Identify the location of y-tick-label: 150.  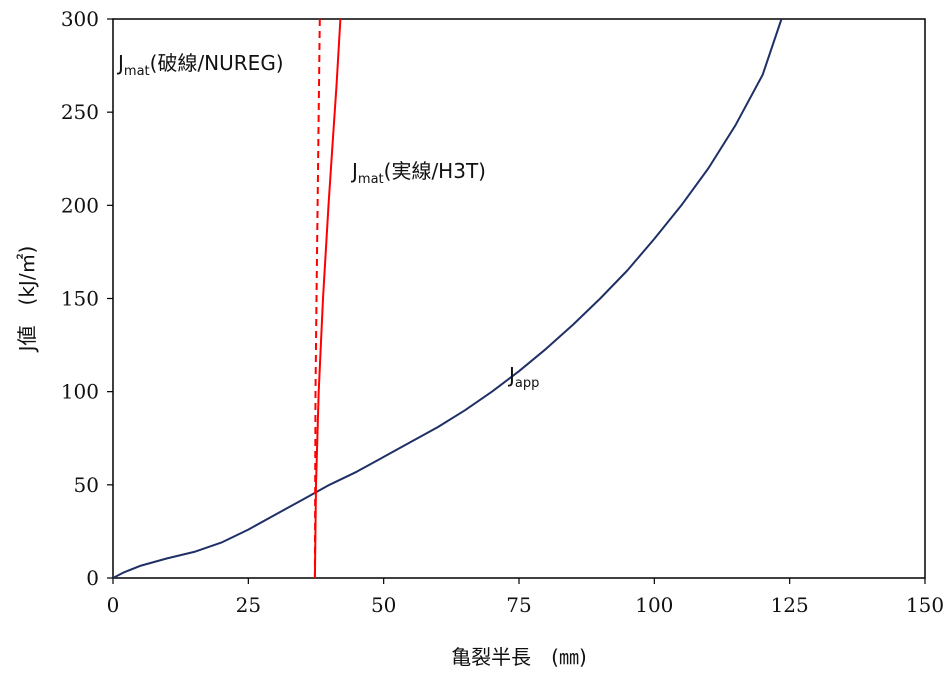
(80, 299).